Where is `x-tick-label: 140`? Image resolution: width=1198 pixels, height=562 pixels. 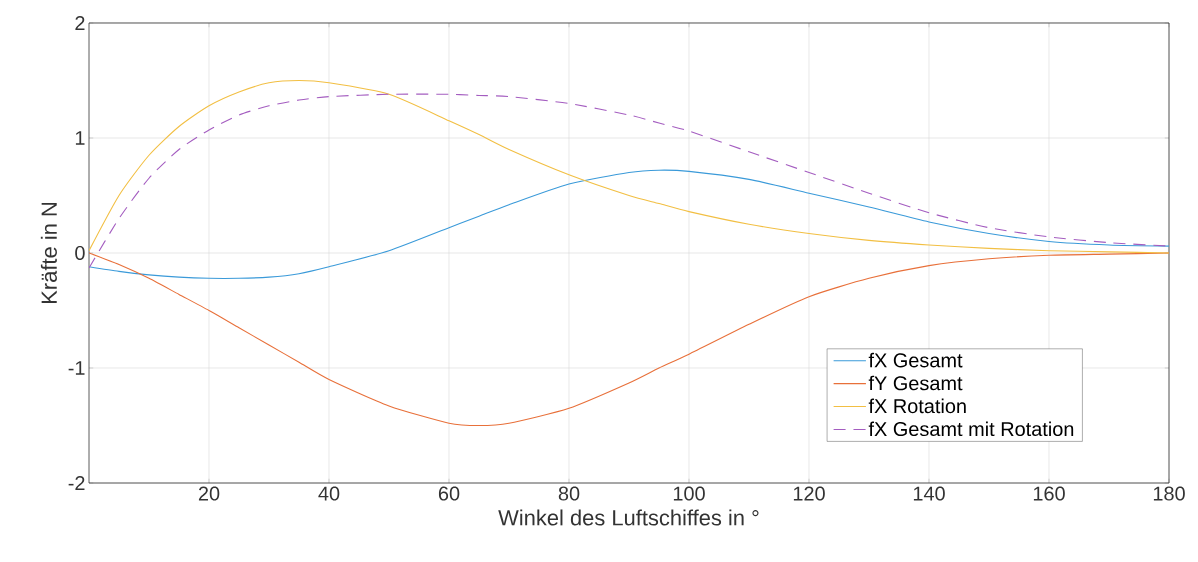
x-tick-label: 140 is located at coordinates (929, 493).